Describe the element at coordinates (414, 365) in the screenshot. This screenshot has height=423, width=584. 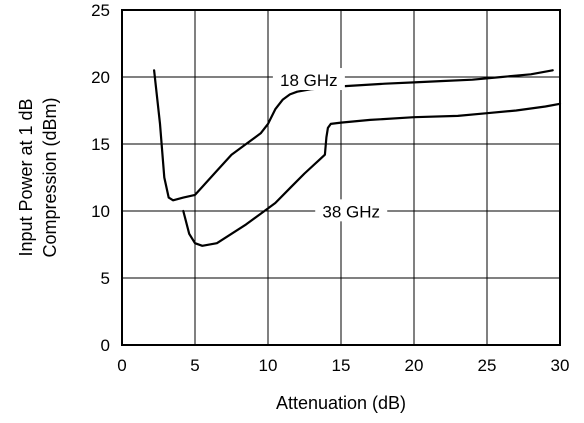
I see `x-tick-label: 20` at that location.